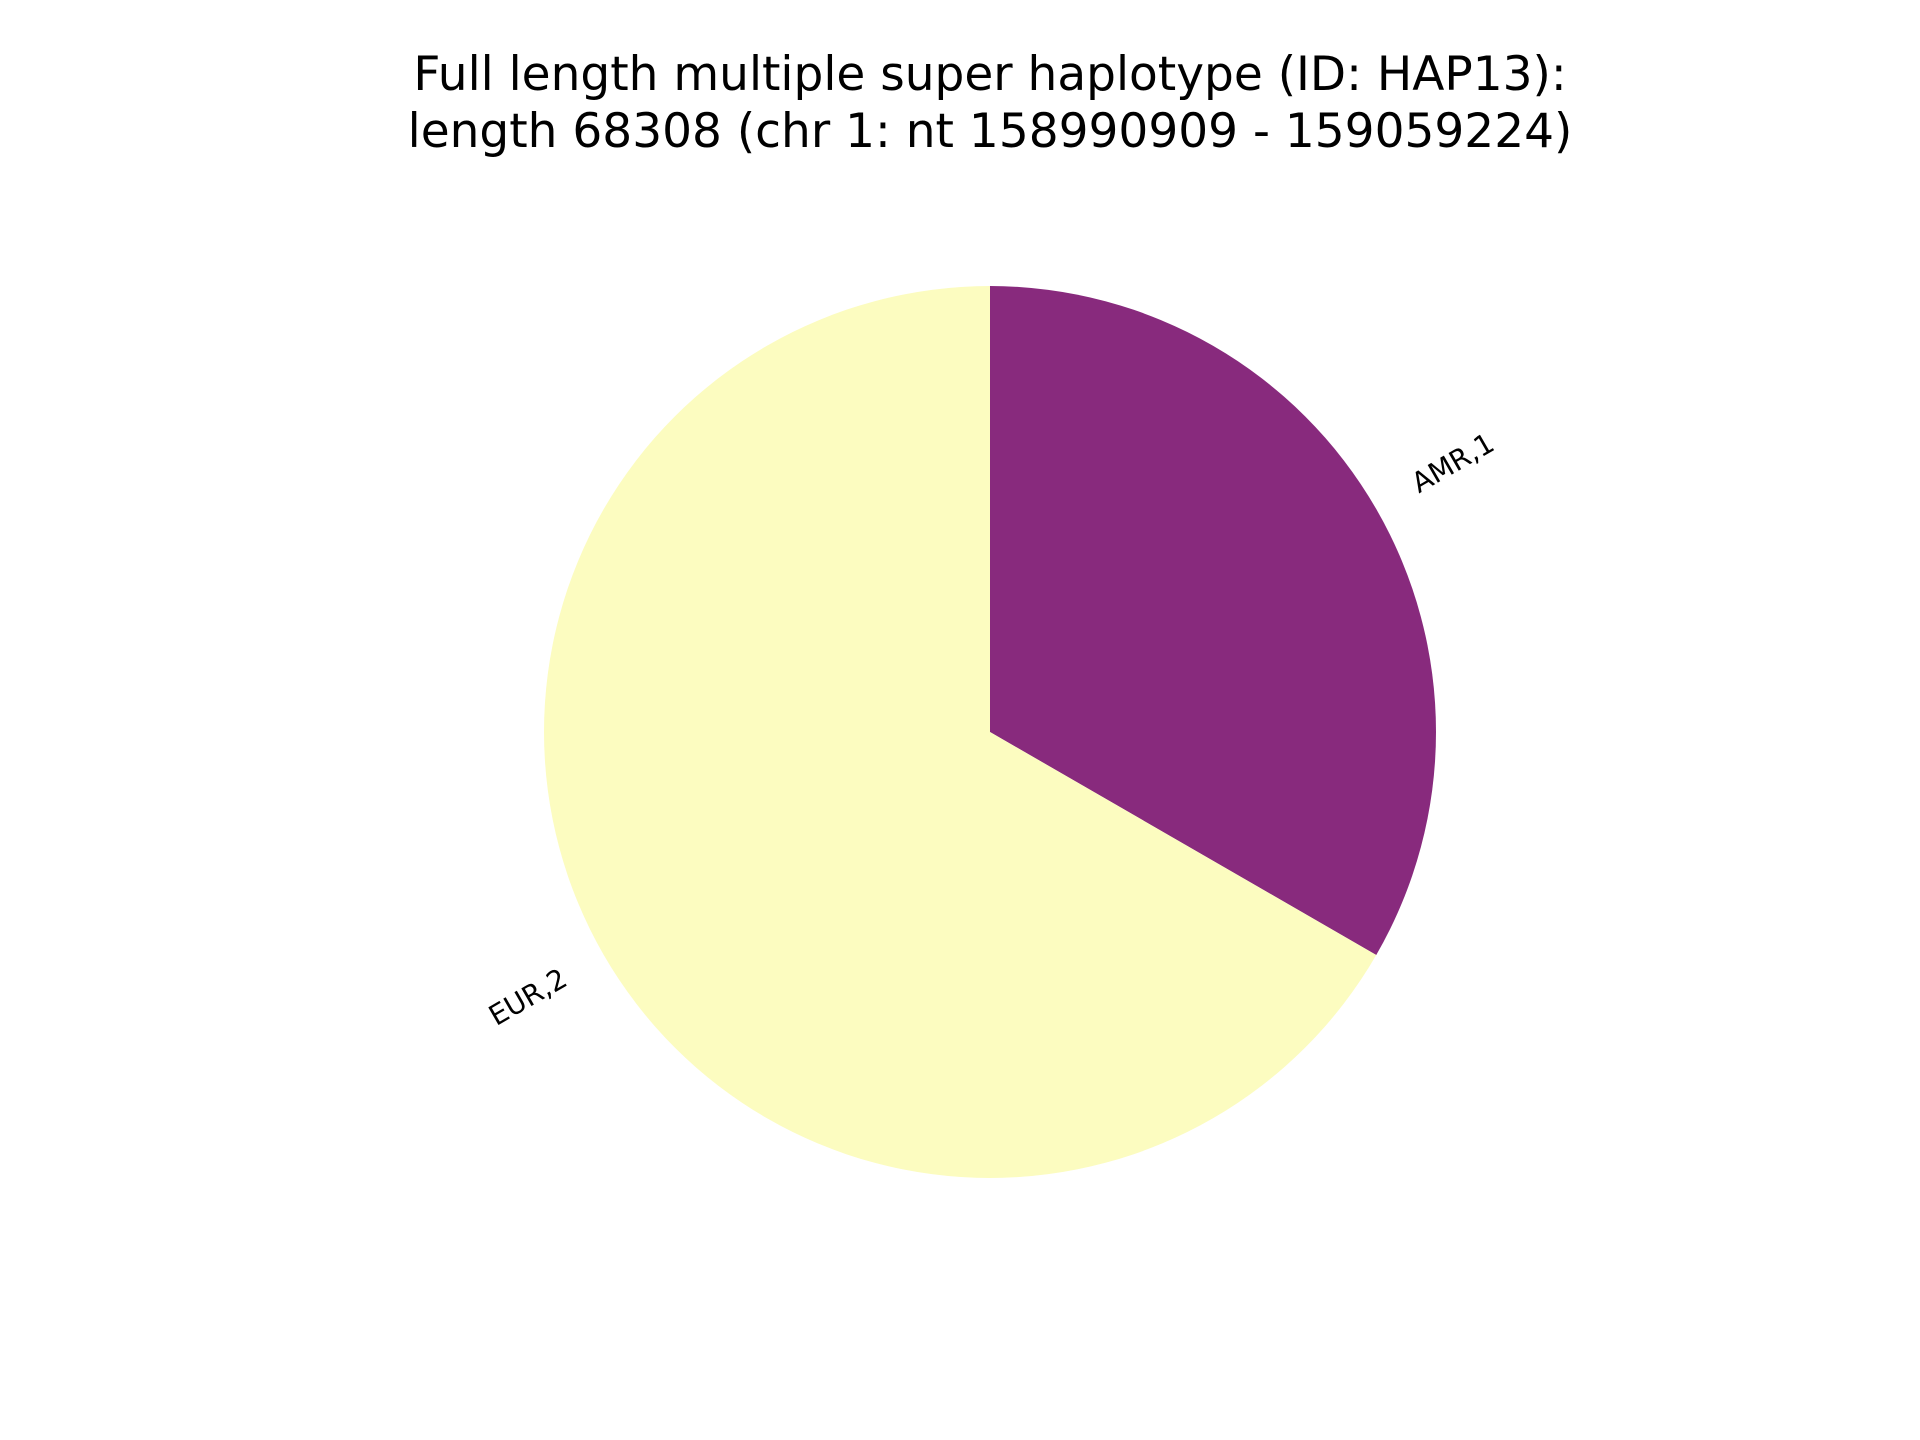 The width and height of the screenshot is (1920, 1440). Describe the element at coordinates (1213, 620) in the screenshot. I see `pie-slice-amr` at that location.